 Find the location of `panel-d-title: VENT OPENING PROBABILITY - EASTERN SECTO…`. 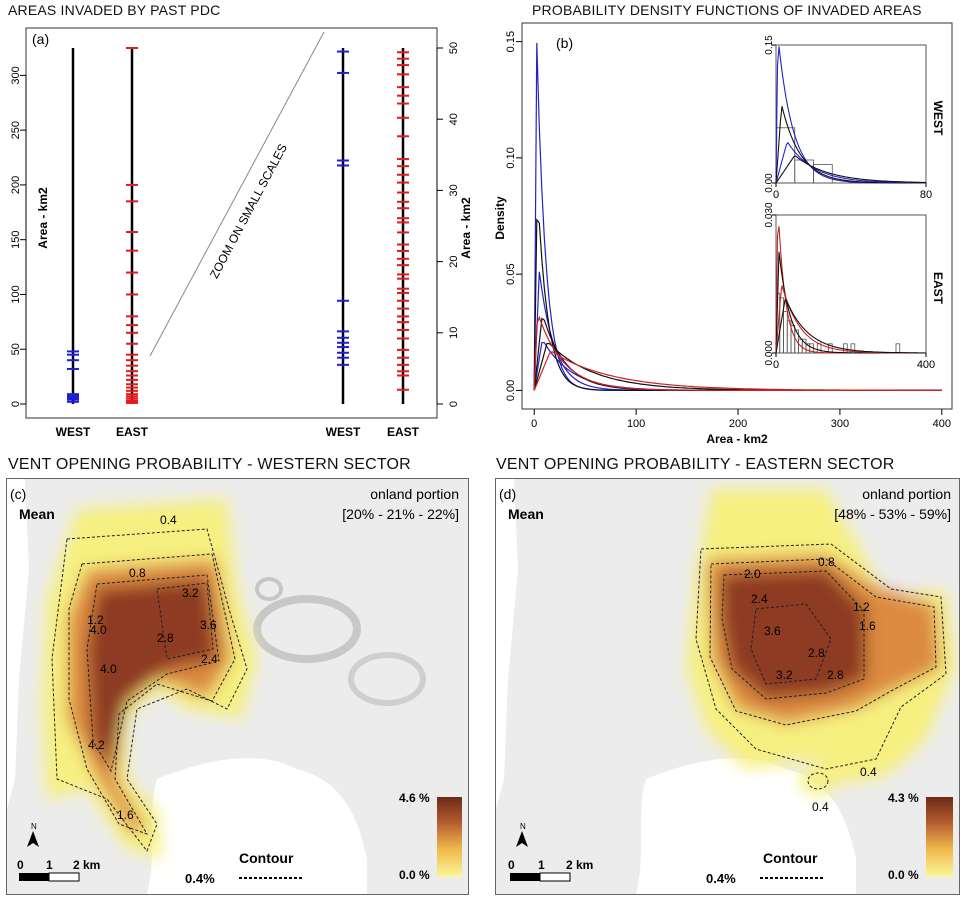

panel-d-title: VENT OPENING PROBABILITY - EASTERN SECTO… is located at coordinates (695, 464).